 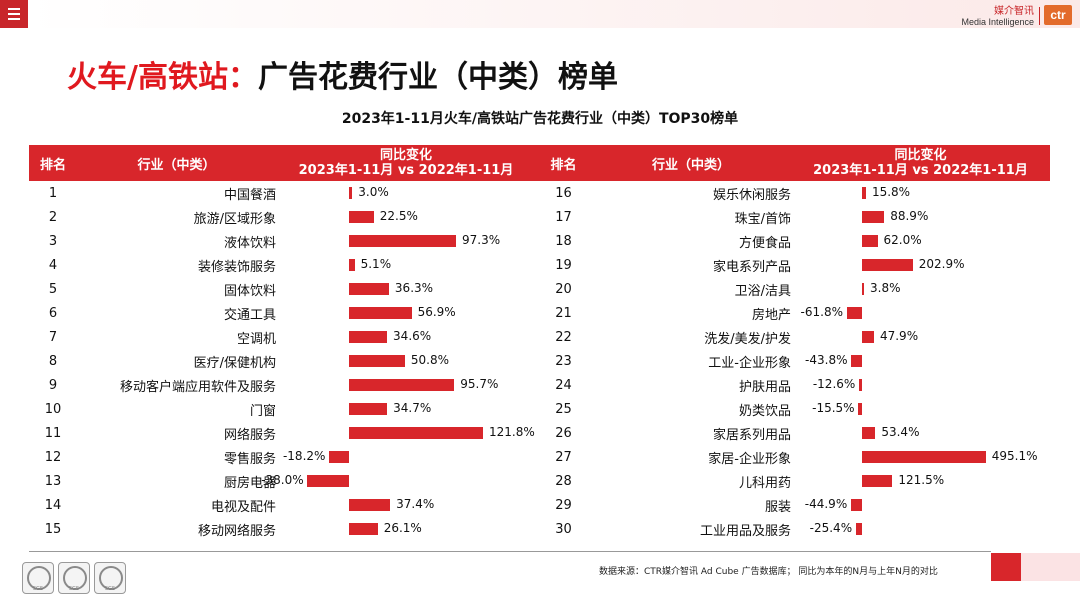 What do you see at coordinates (412, 336) in the screenshot?
I see `change-label: 34.6%` at bounding box center [412, 336].